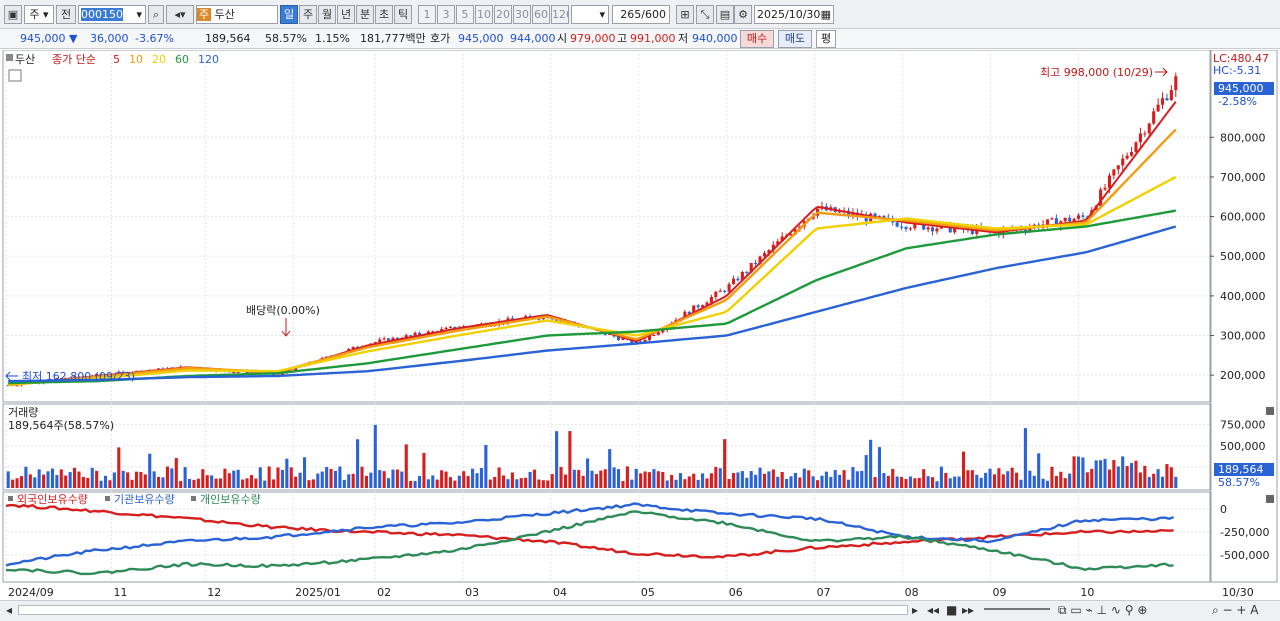  What do you see at coordinates (427, 14) in the screenshot?
I see `interval-tab-1: 1` at bounding box center [427, 14].